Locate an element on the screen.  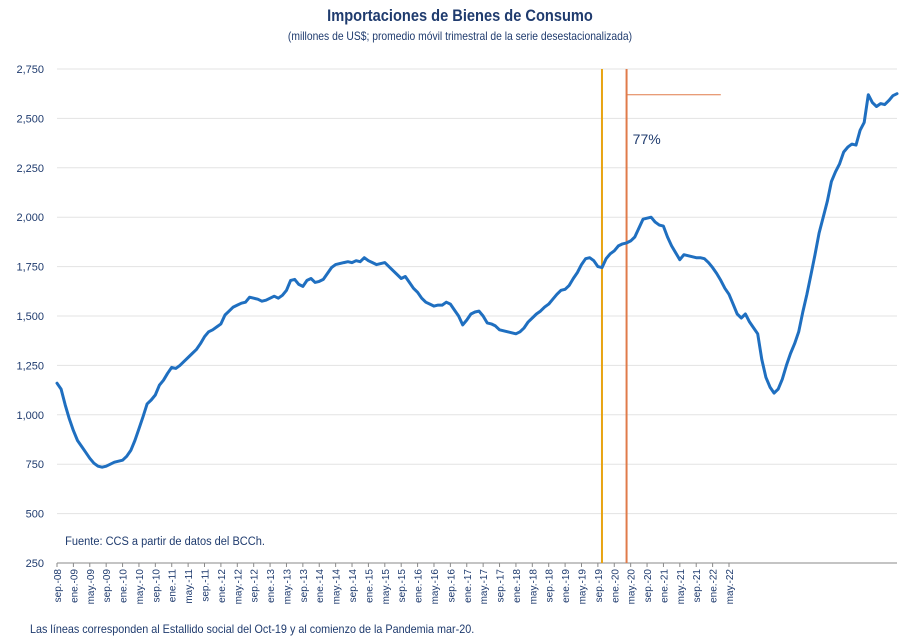
y-tick-label: 500 is located at coordinates (35, 515).